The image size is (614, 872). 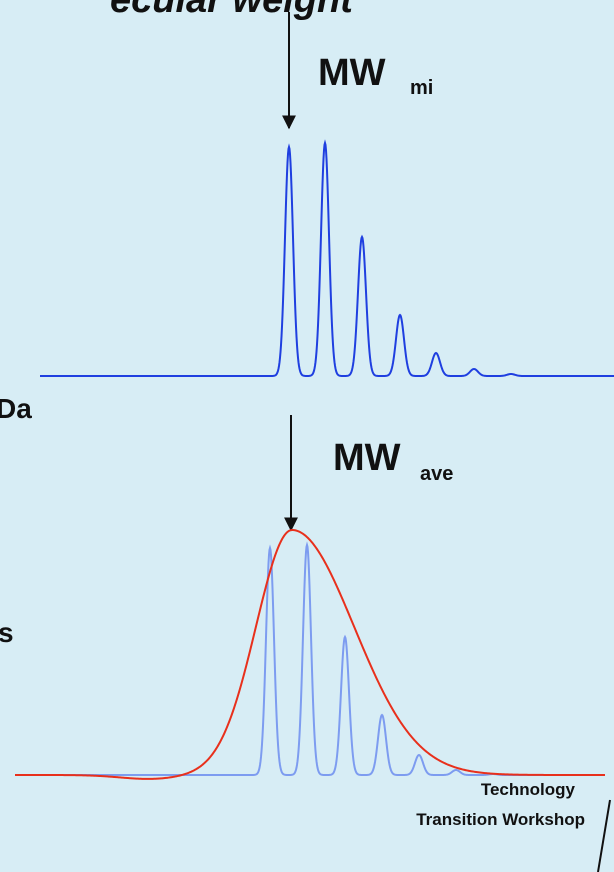 I want to click on fragment: s, so click(x=7, y=632).